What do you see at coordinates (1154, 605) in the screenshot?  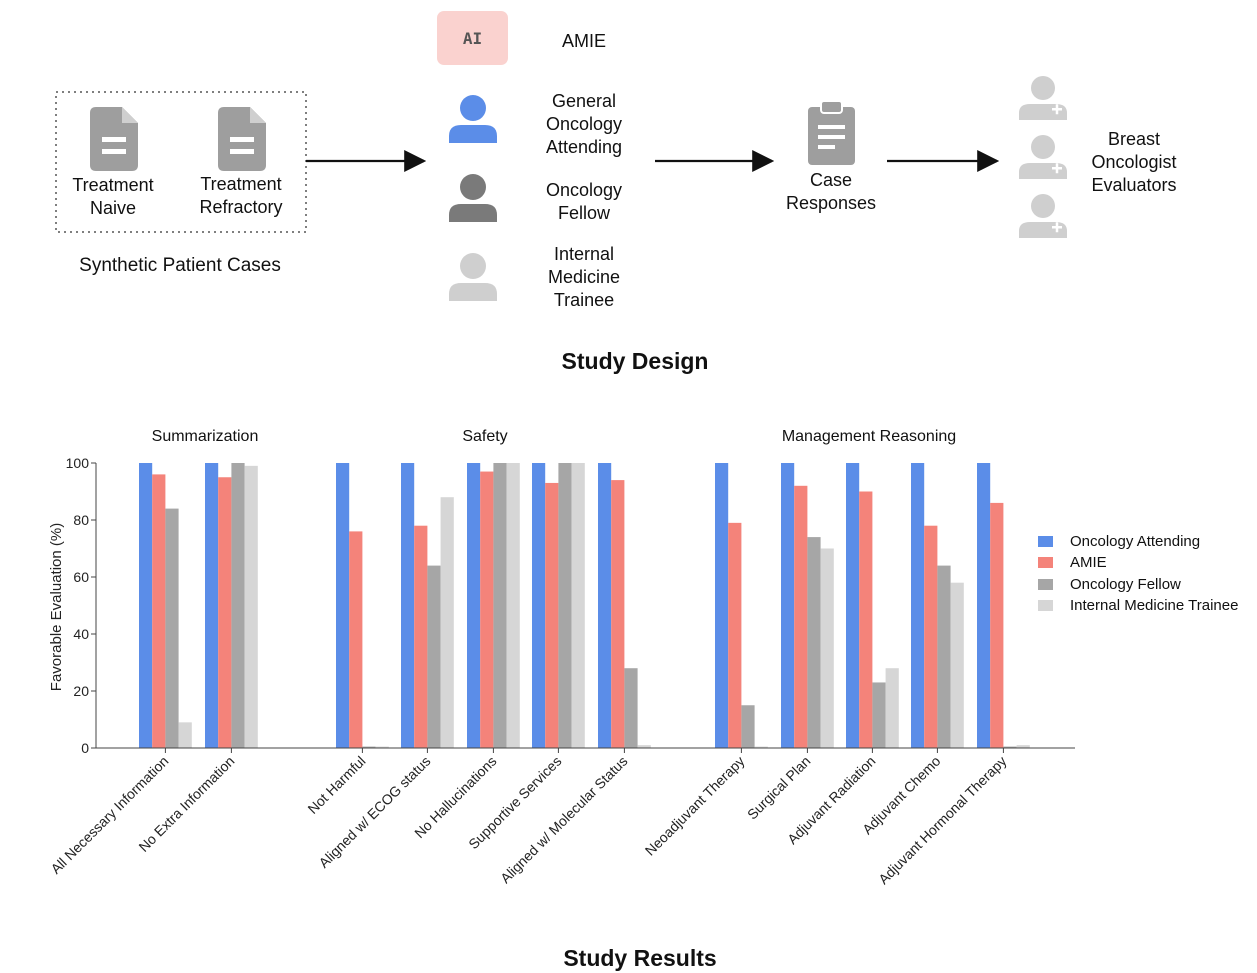 I see `legend-label: Internal Medicine Trainee` at bounding box center [1154, 605].